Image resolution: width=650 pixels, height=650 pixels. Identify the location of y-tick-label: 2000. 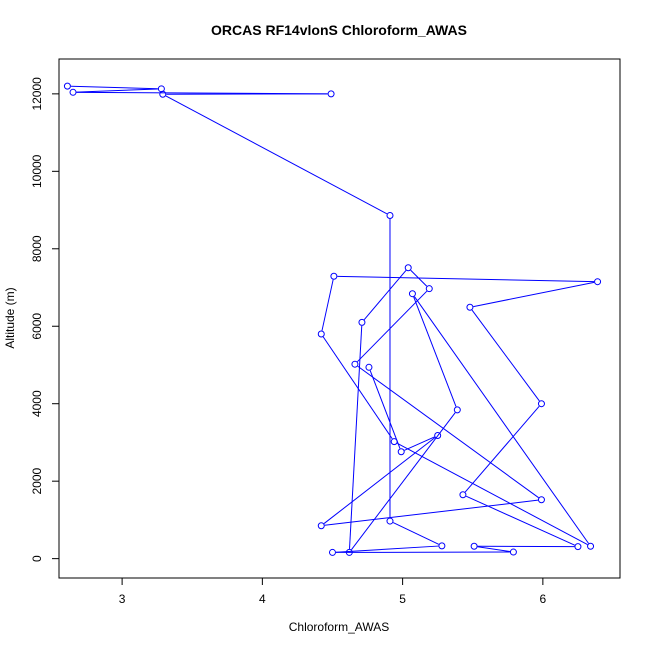
(37, 481).